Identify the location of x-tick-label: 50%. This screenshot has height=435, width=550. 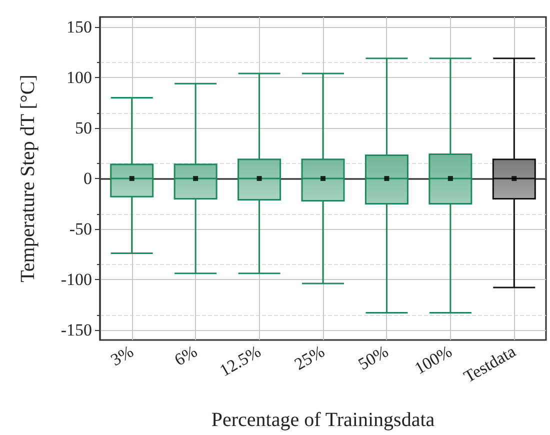
(373, 358).